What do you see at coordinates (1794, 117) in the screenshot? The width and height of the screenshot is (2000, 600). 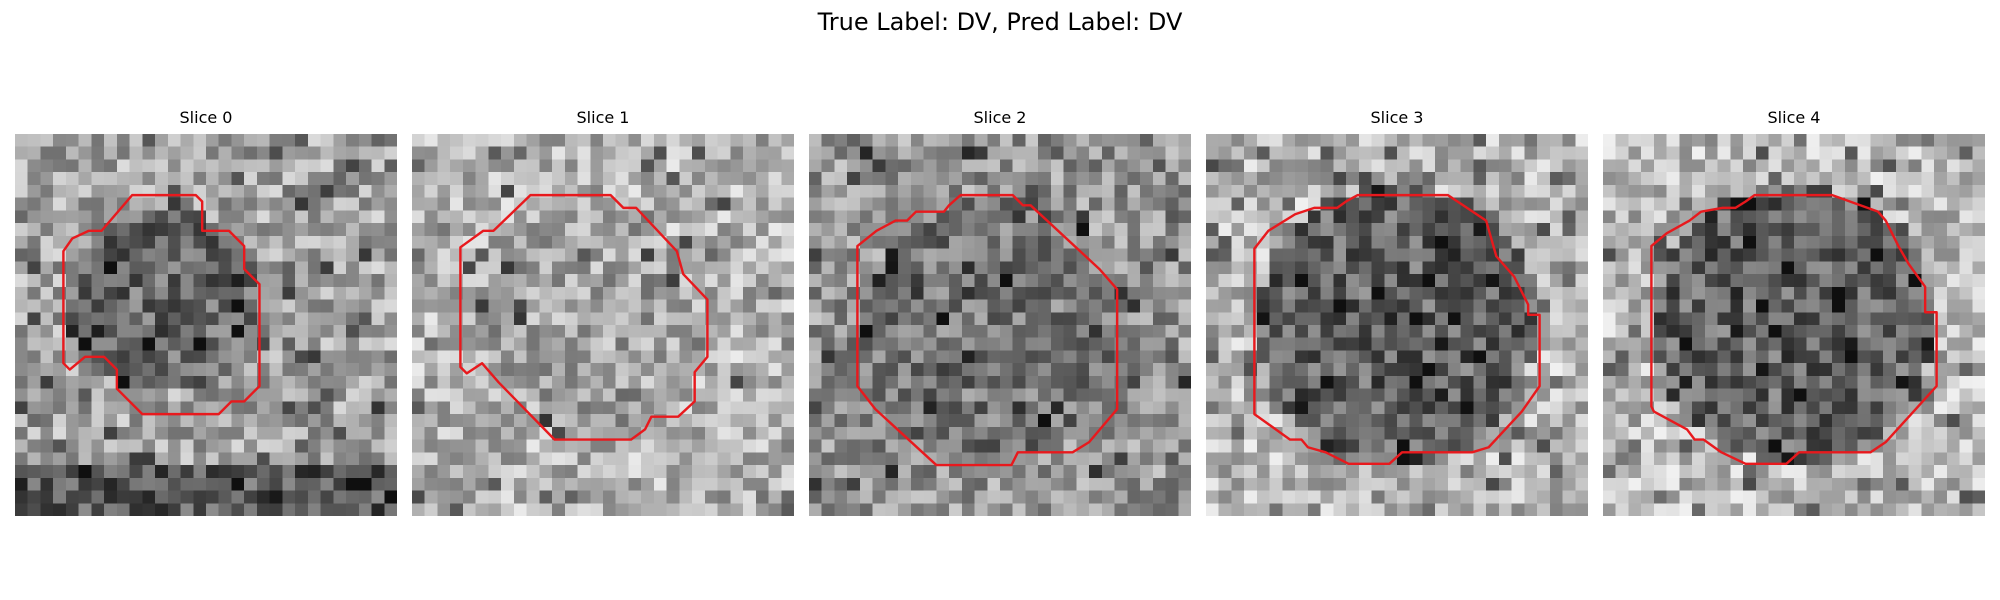 I see `slice-title: Slice 4` at bounding box center [1794, 117].